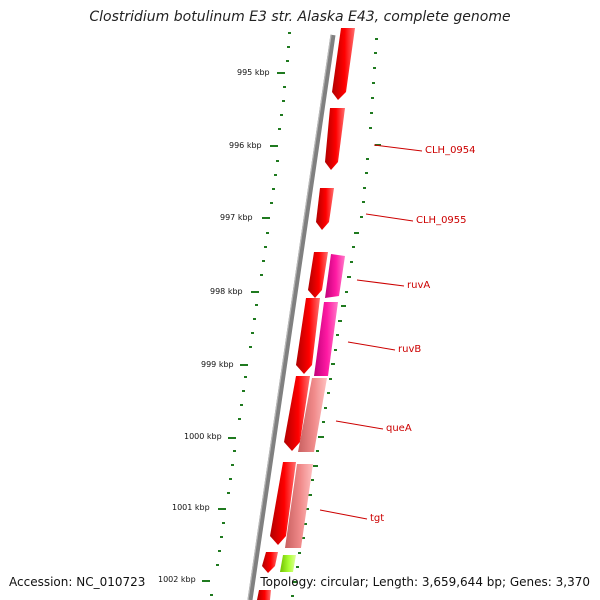  I want to click on gene-label: CLH_0955, so click(441, 220).